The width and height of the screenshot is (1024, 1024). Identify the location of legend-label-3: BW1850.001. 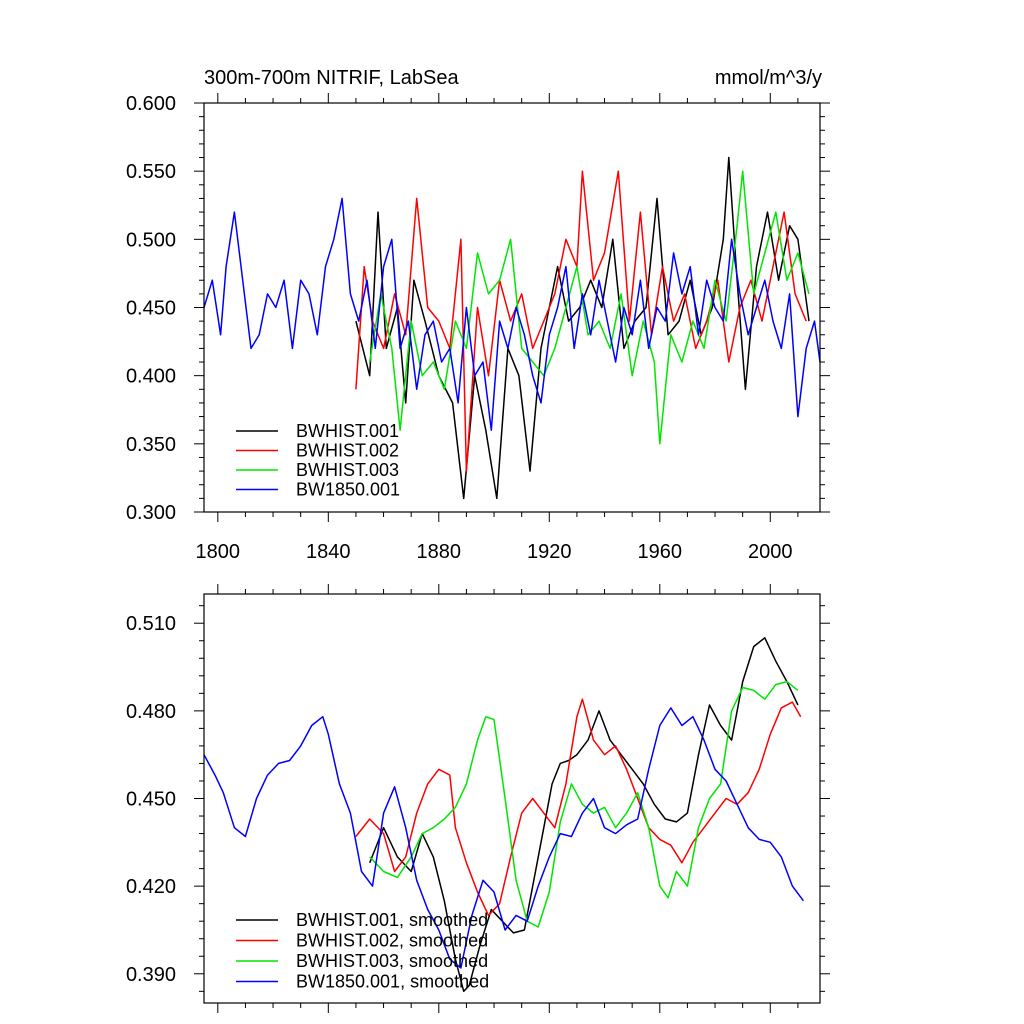
(348, 490).